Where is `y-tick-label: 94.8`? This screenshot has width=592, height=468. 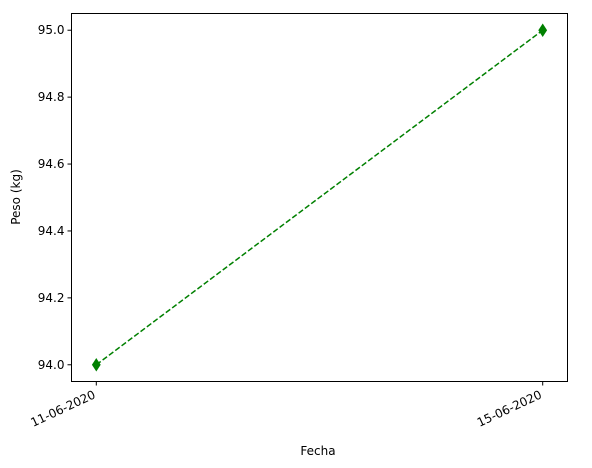
y-tick-label: 94.8 is located at coordinates (51, 97).